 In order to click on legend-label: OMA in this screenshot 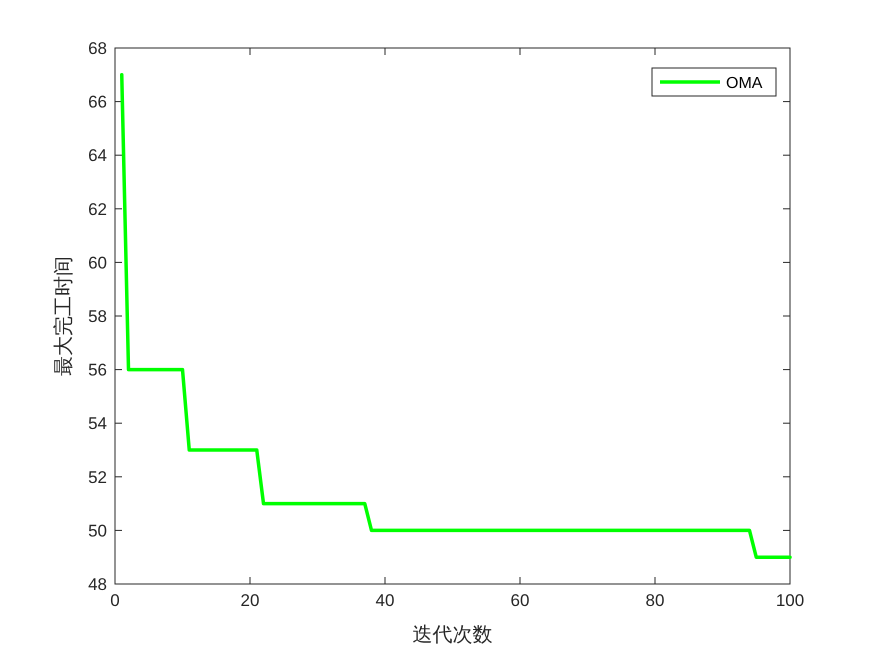, I will do `click(744, 83)`.